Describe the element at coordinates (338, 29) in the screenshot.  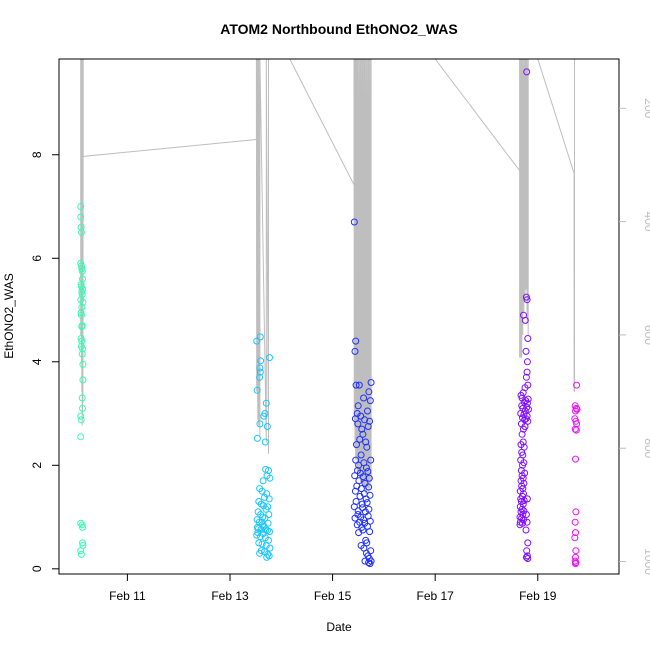
I see `chart-title: ATOM2 Northbound EthONO2_WAS` at that location.